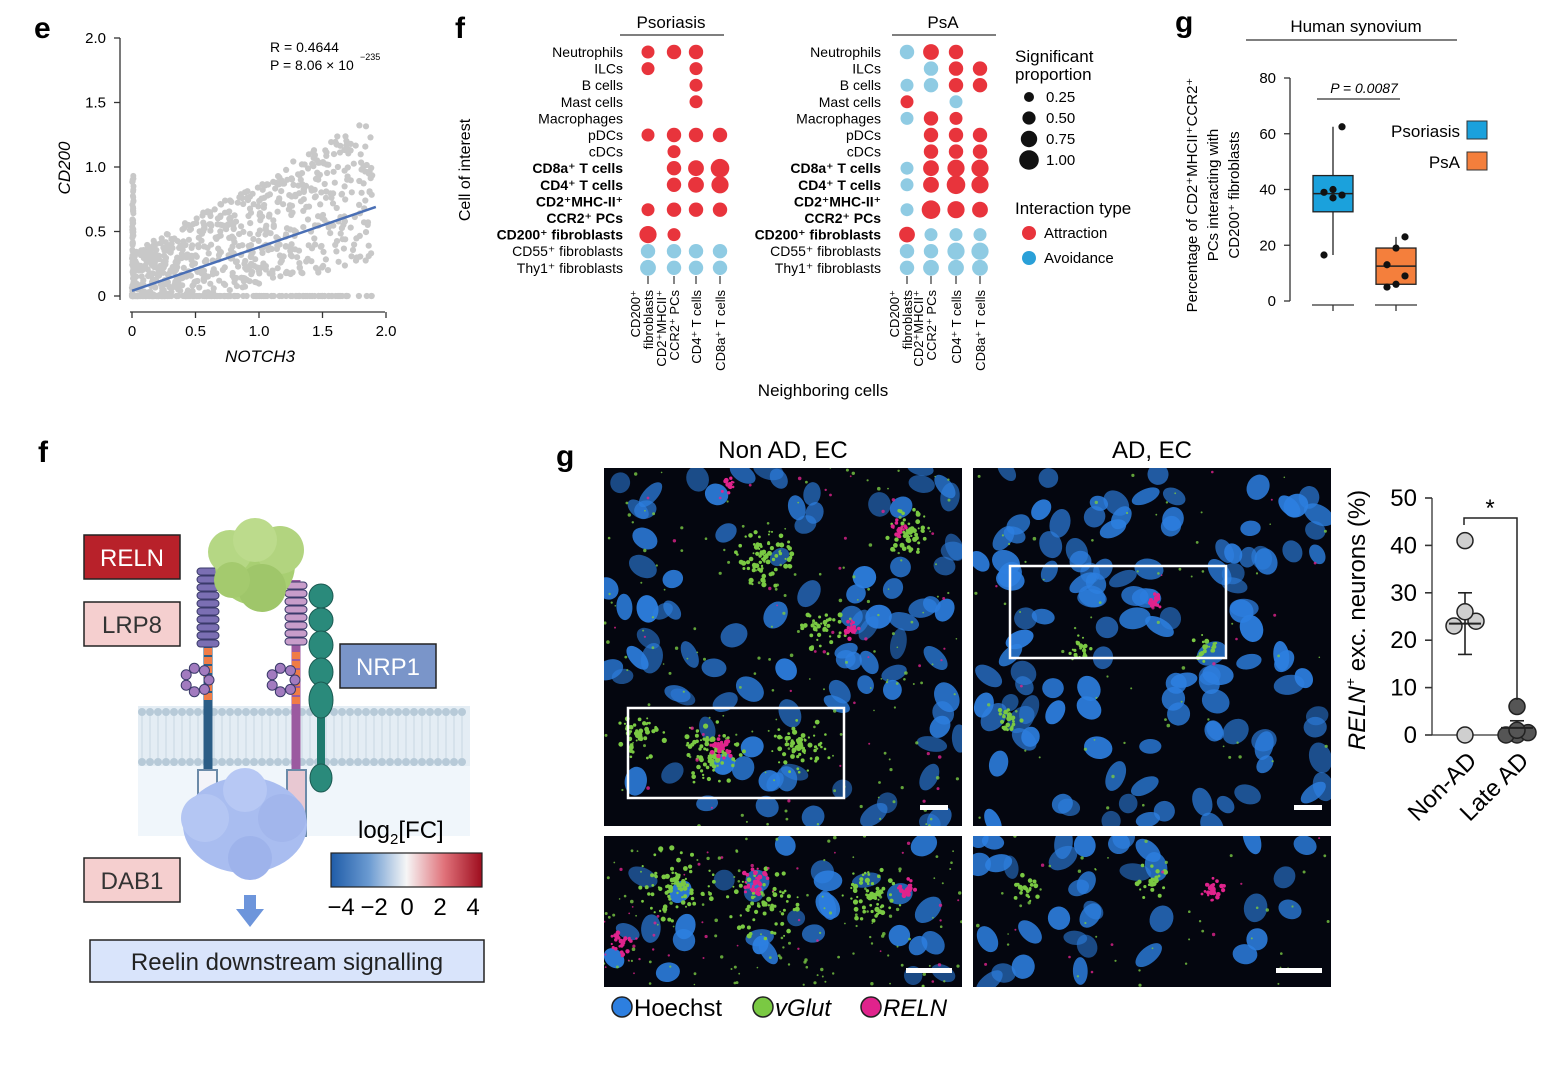 Image resolution: width=1560 pixels, height=1066 pixels. I want to click on dotplot-column-label: CD2⁺MHCII⁺, so click(661, 328).